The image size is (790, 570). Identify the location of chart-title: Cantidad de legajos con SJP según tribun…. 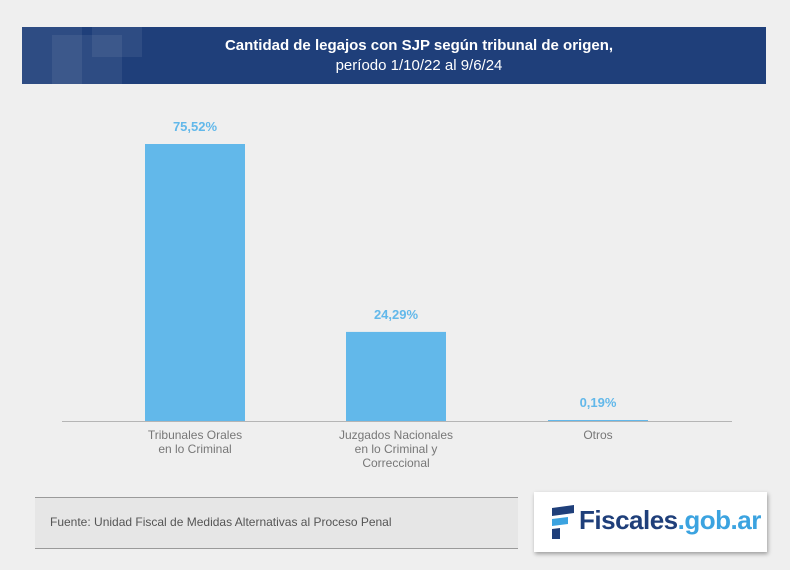
(419, 45).